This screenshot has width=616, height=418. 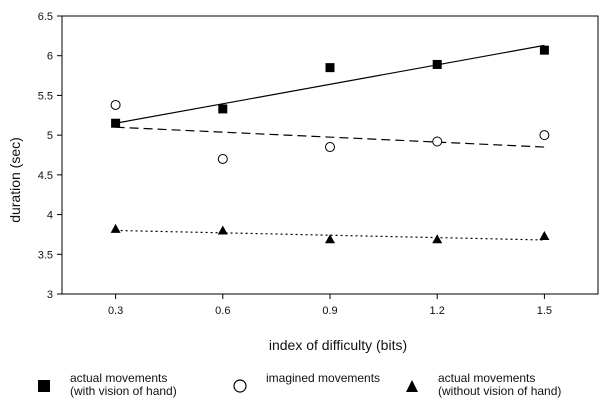 I want to click on y-tick-label: 3.5, so click(x=45, y=255).